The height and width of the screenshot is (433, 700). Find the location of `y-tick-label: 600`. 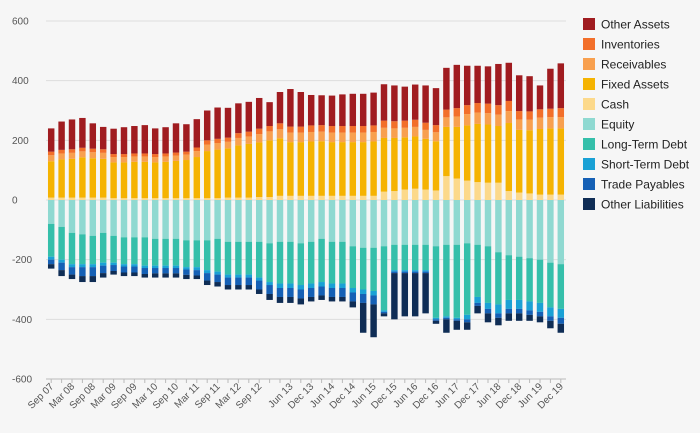

y-tick-label: 600 is located at coordinates (20, 22).